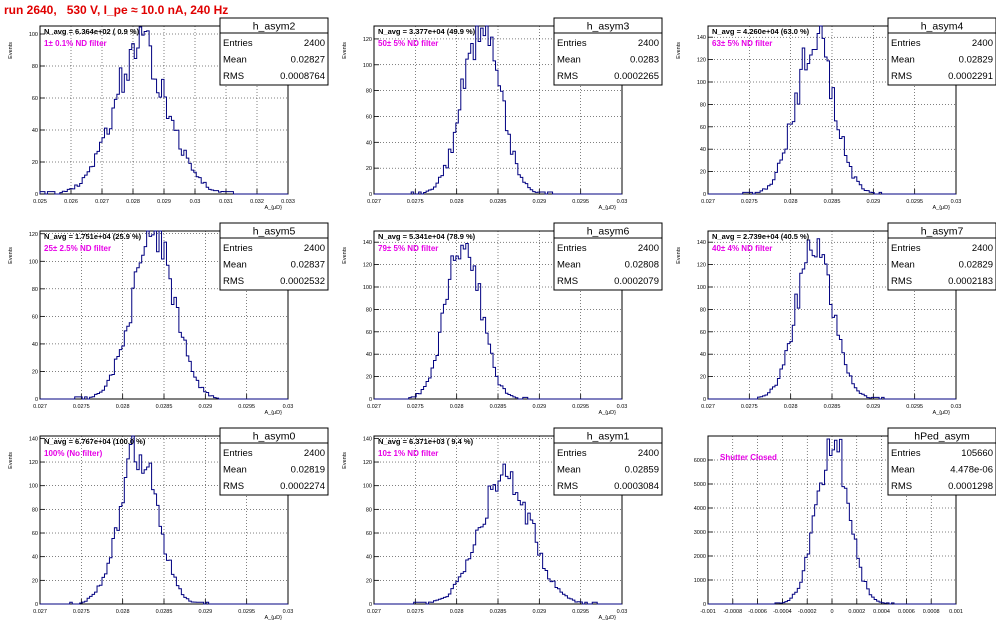 The width and height of the screenshot is (996, 628). I want to click on filter-label: Shutter Closed, so click(748, 457).